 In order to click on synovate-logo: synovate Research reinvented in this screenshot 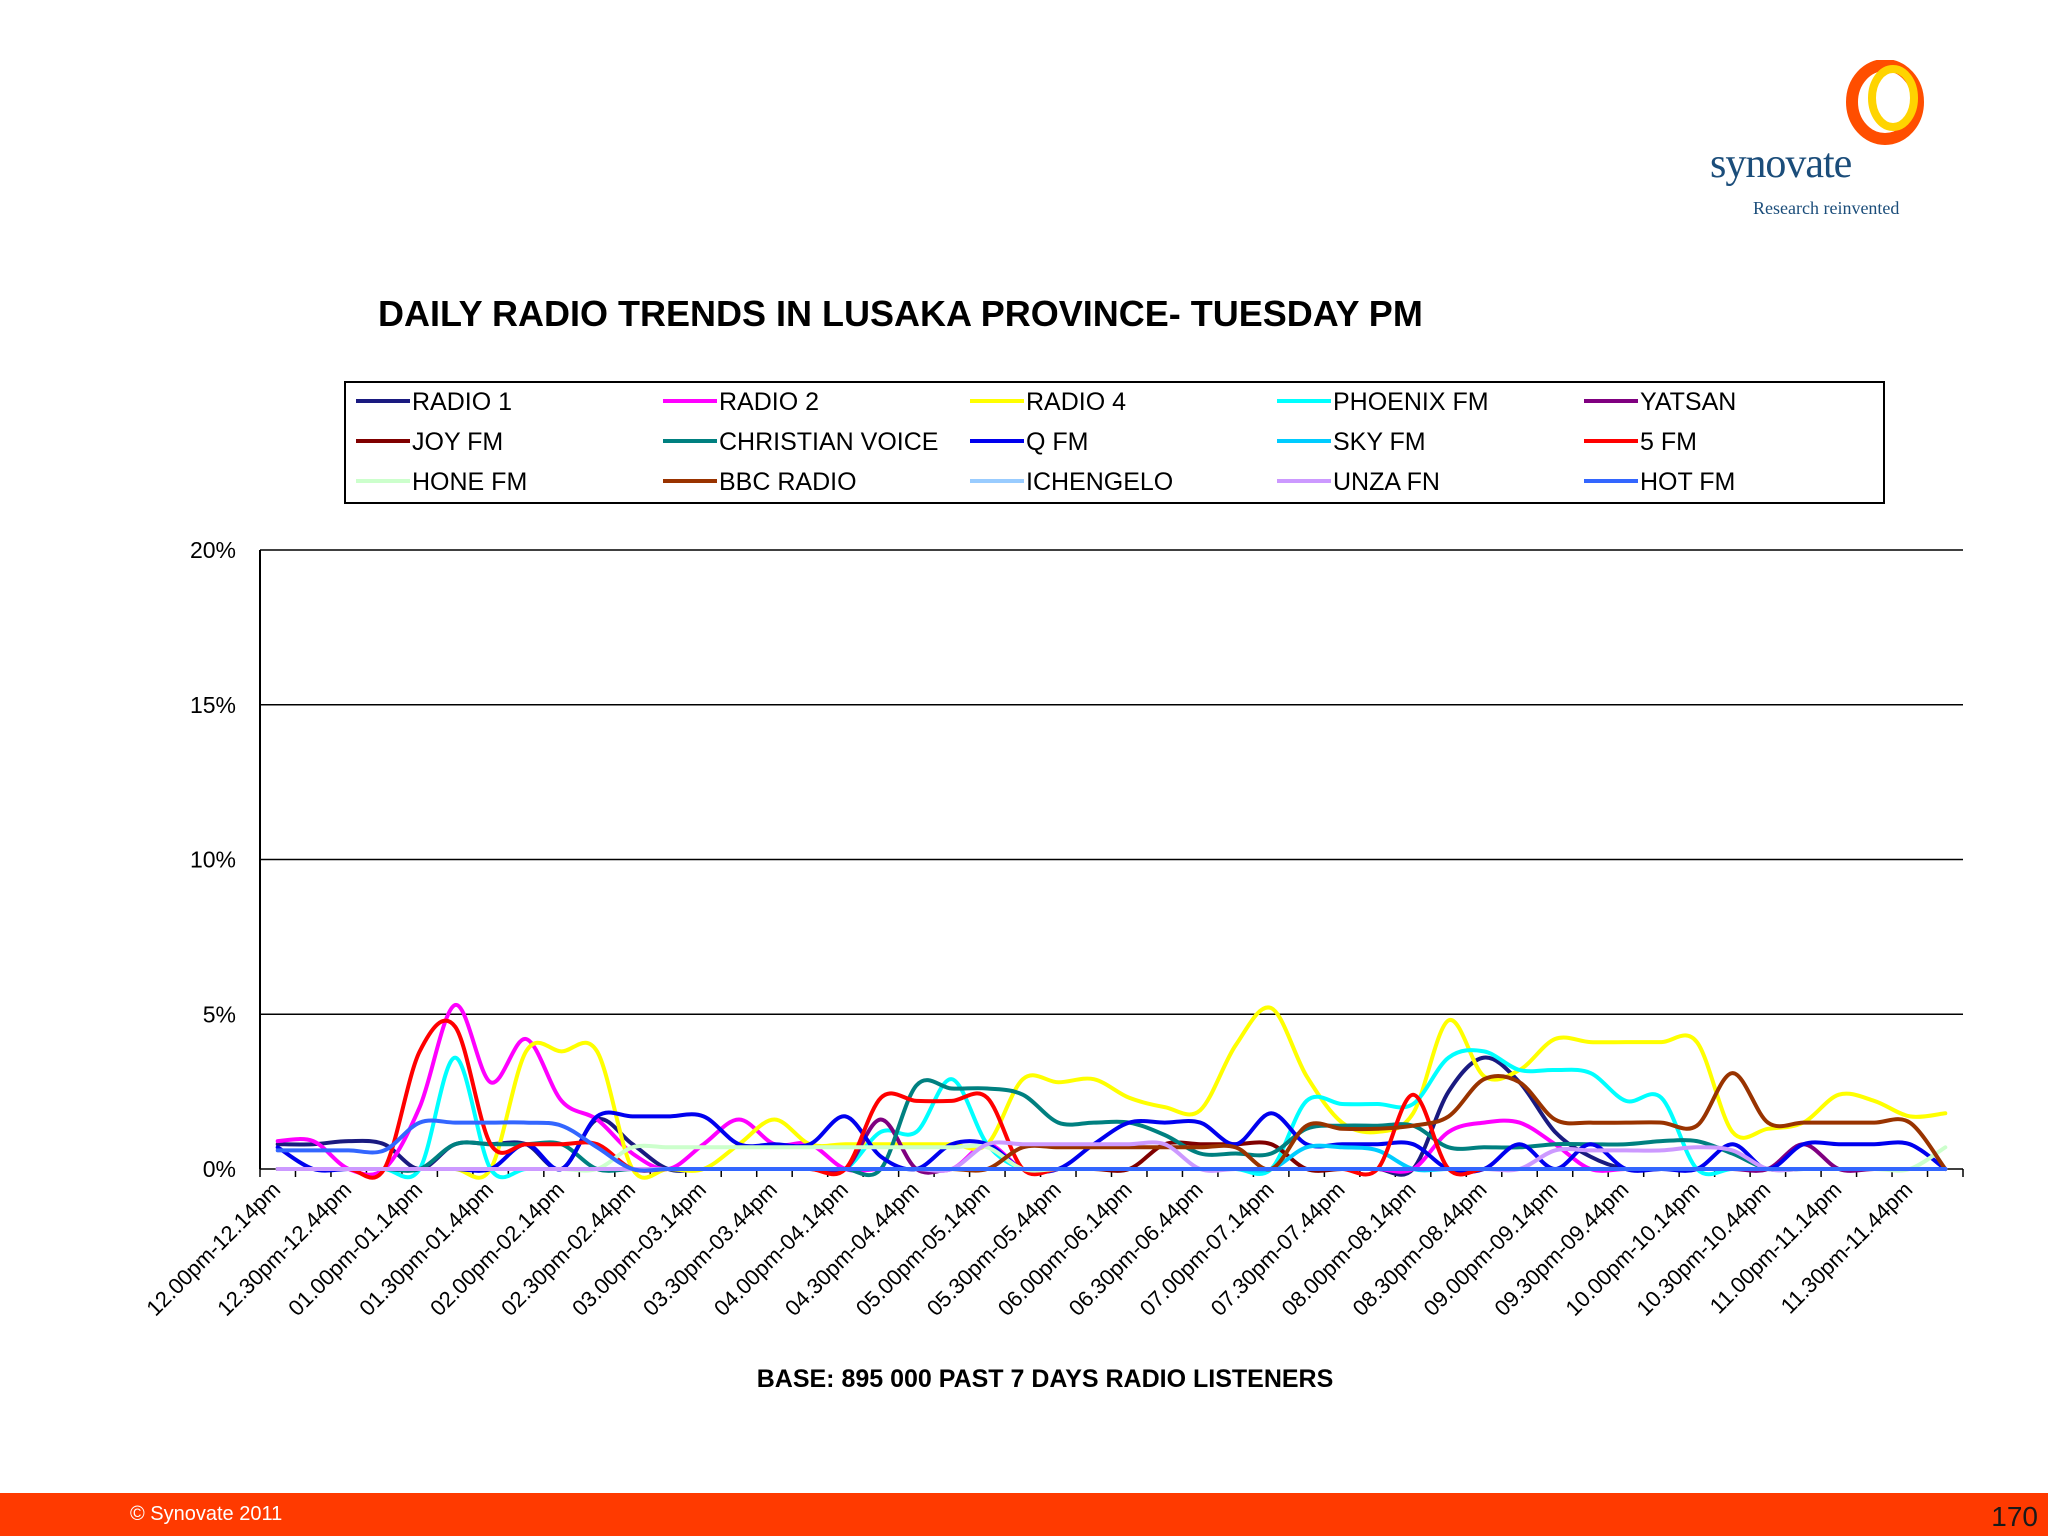, I will do `click(1820, 144)`.